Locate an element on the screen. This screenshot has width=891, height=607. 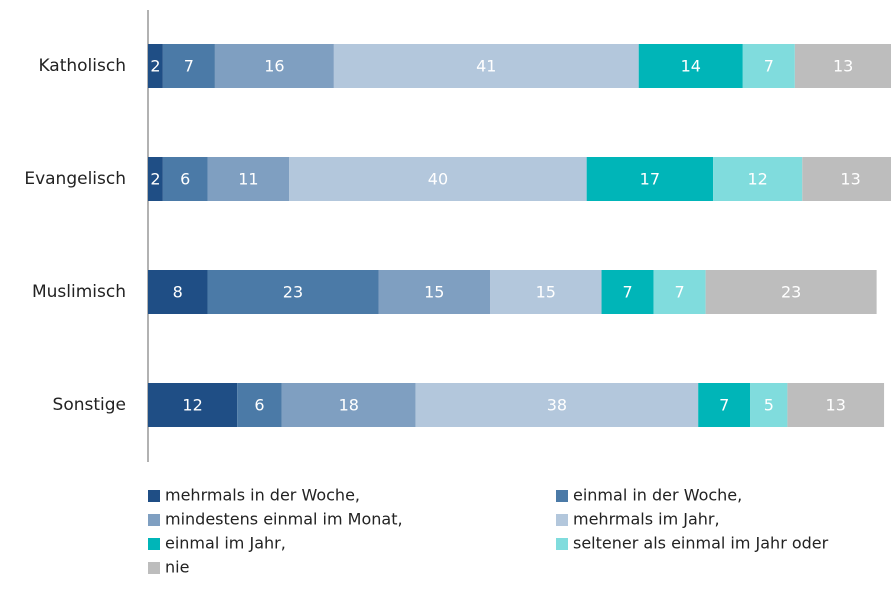
legend-label: einmal im Jahr, is located at coordinates (225, 543).